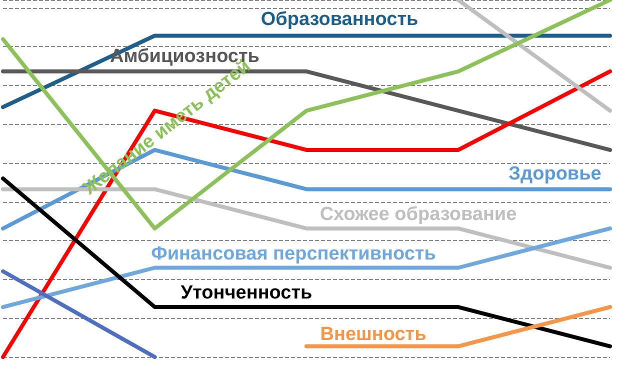 This screenshot has width=620, height=365. Describe the element at coordinates (555, 174) in the screenshot. I see `series-label: Здоровье` at that location.